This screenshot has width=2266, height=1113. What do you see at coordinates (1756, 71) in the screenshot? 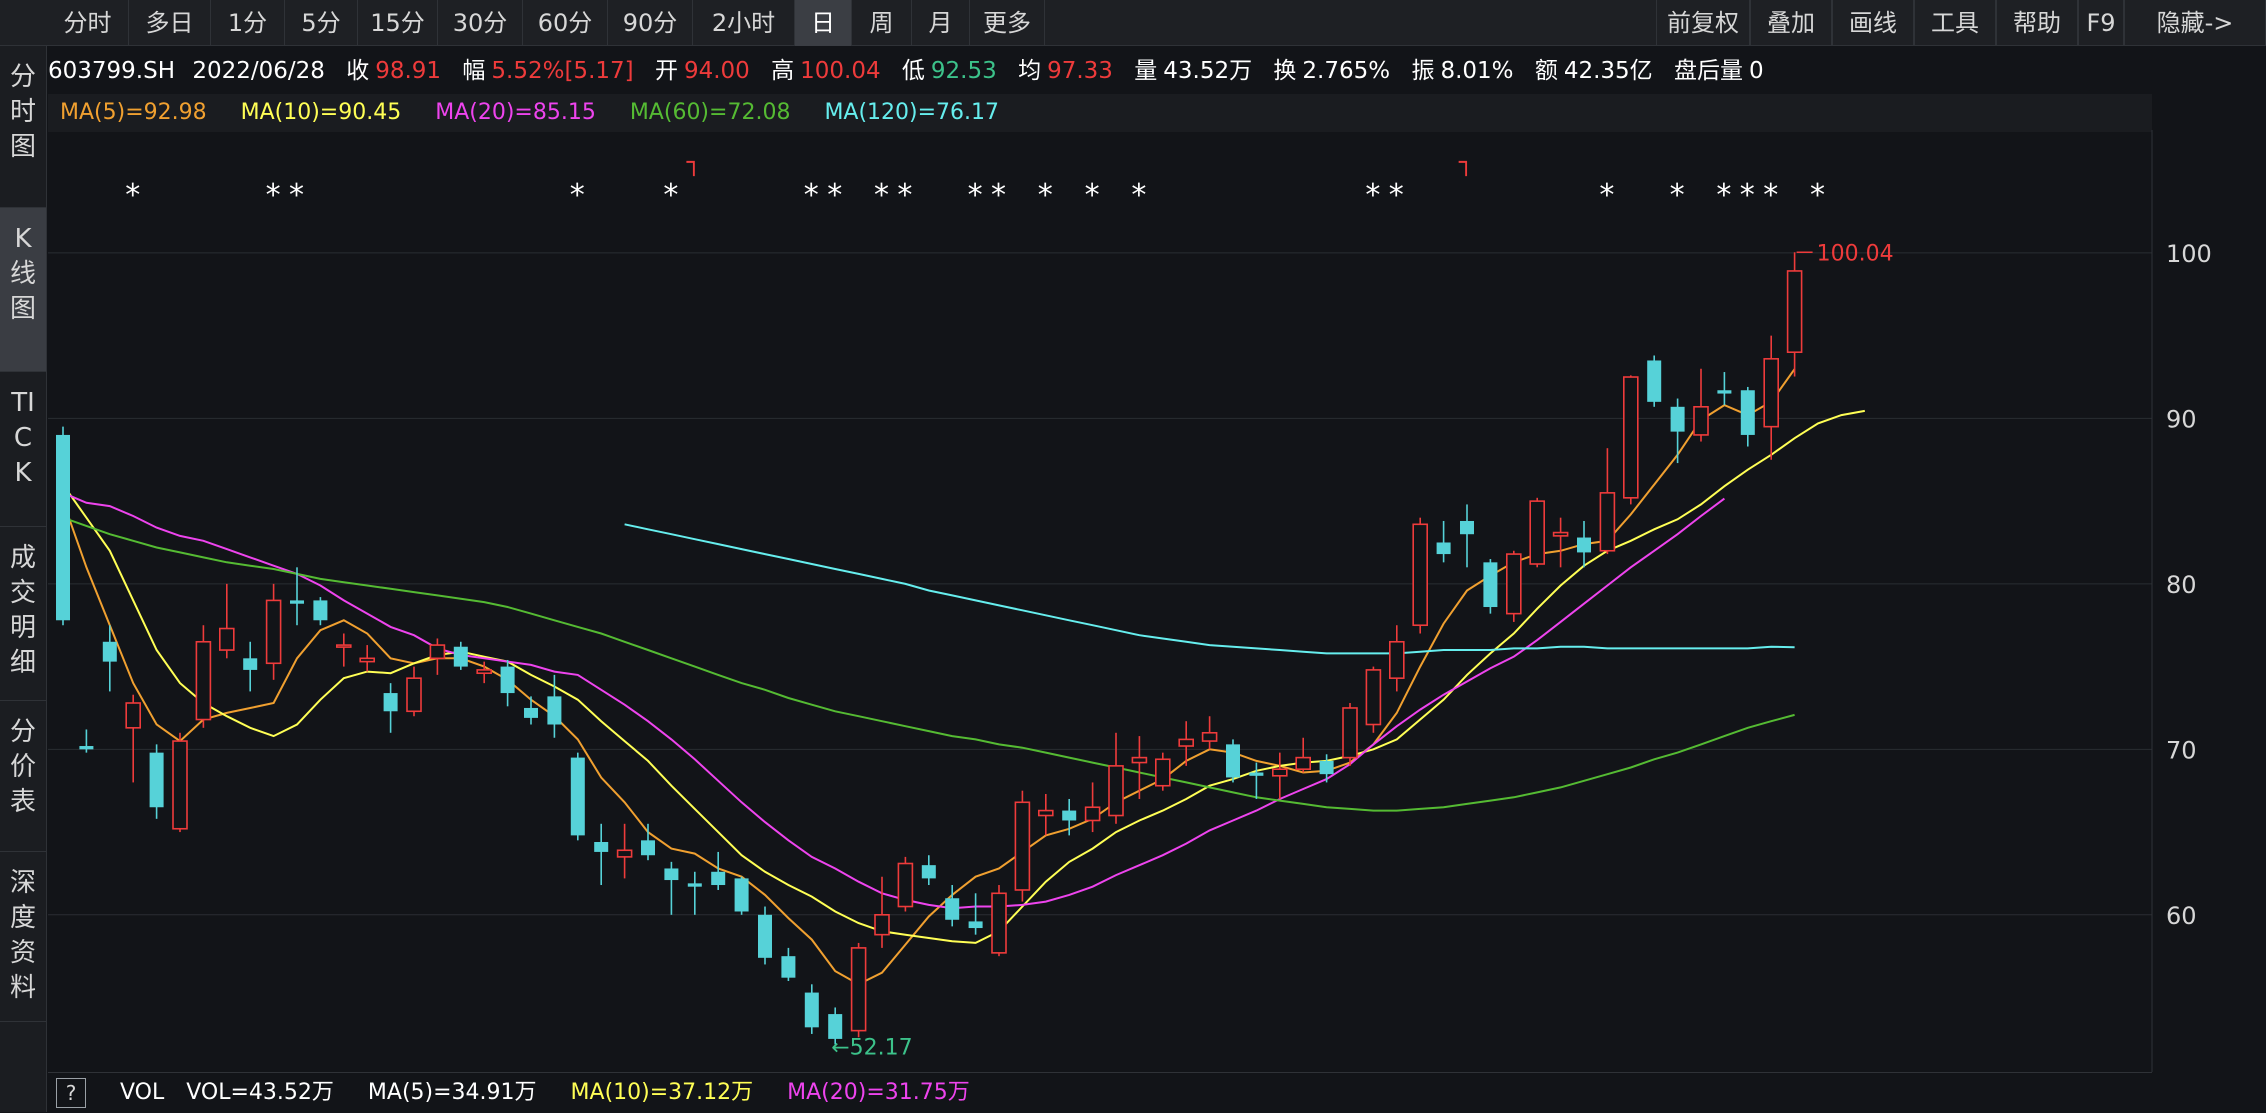
I see `after-hours-value: 0` at bounding box center [1756, 71].